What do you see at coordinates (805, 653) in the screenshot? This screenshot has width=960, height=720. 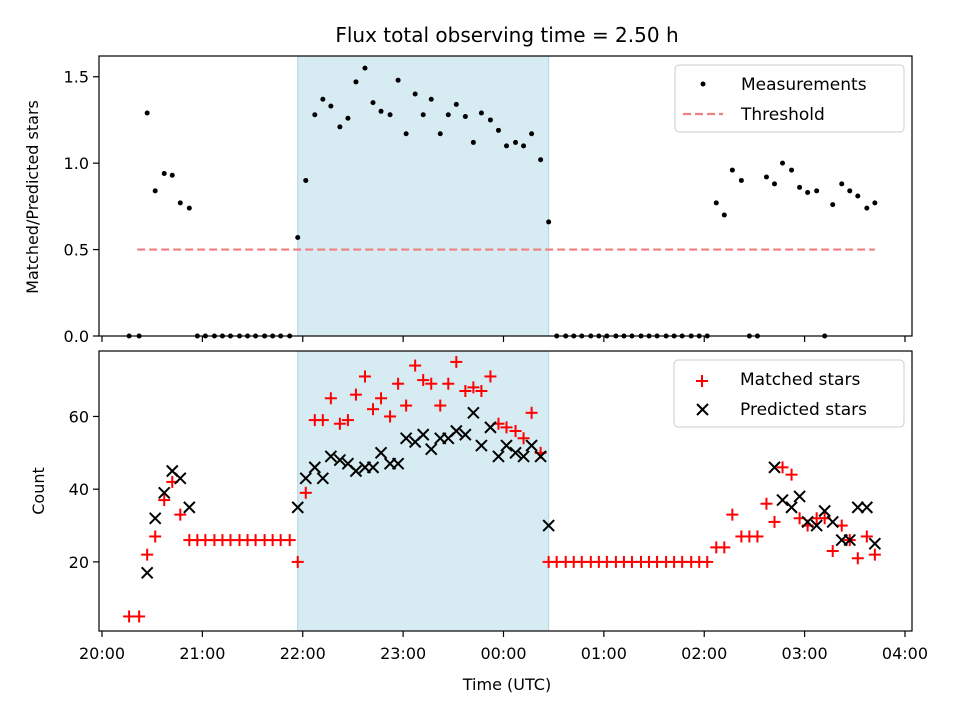 I see `x-tick-label: 03:00` at bounding box center [805, 653].